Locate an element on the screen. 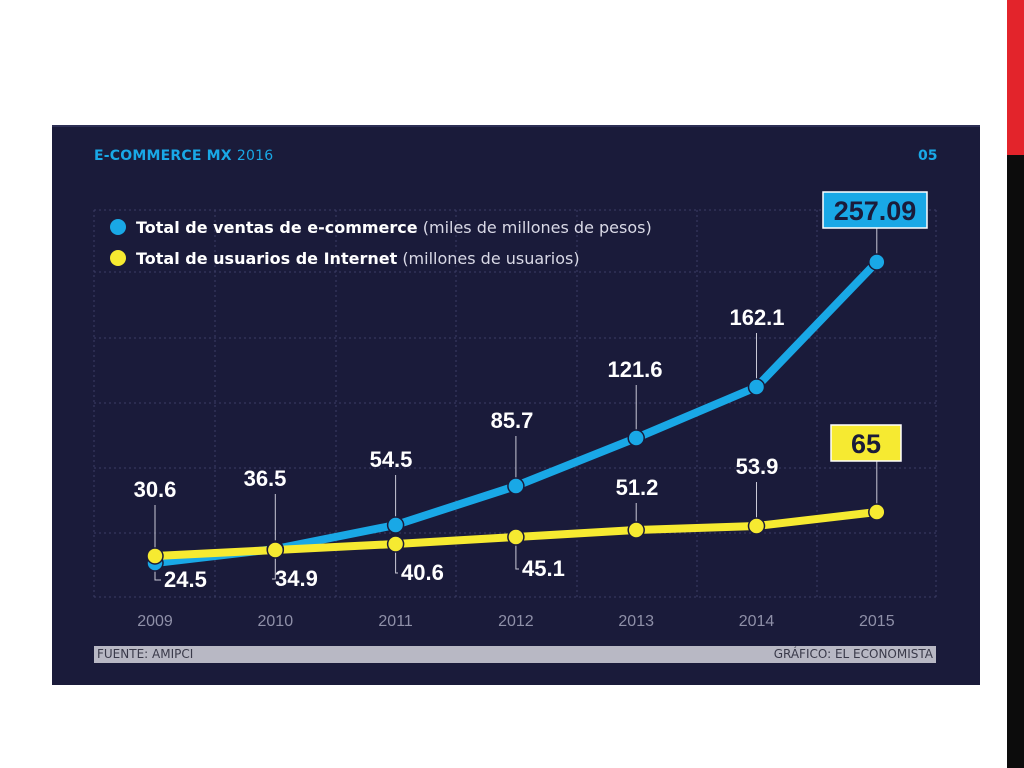 The image size is (1024, 768). data-label: 30.6 is located at coordinates (155, 489).